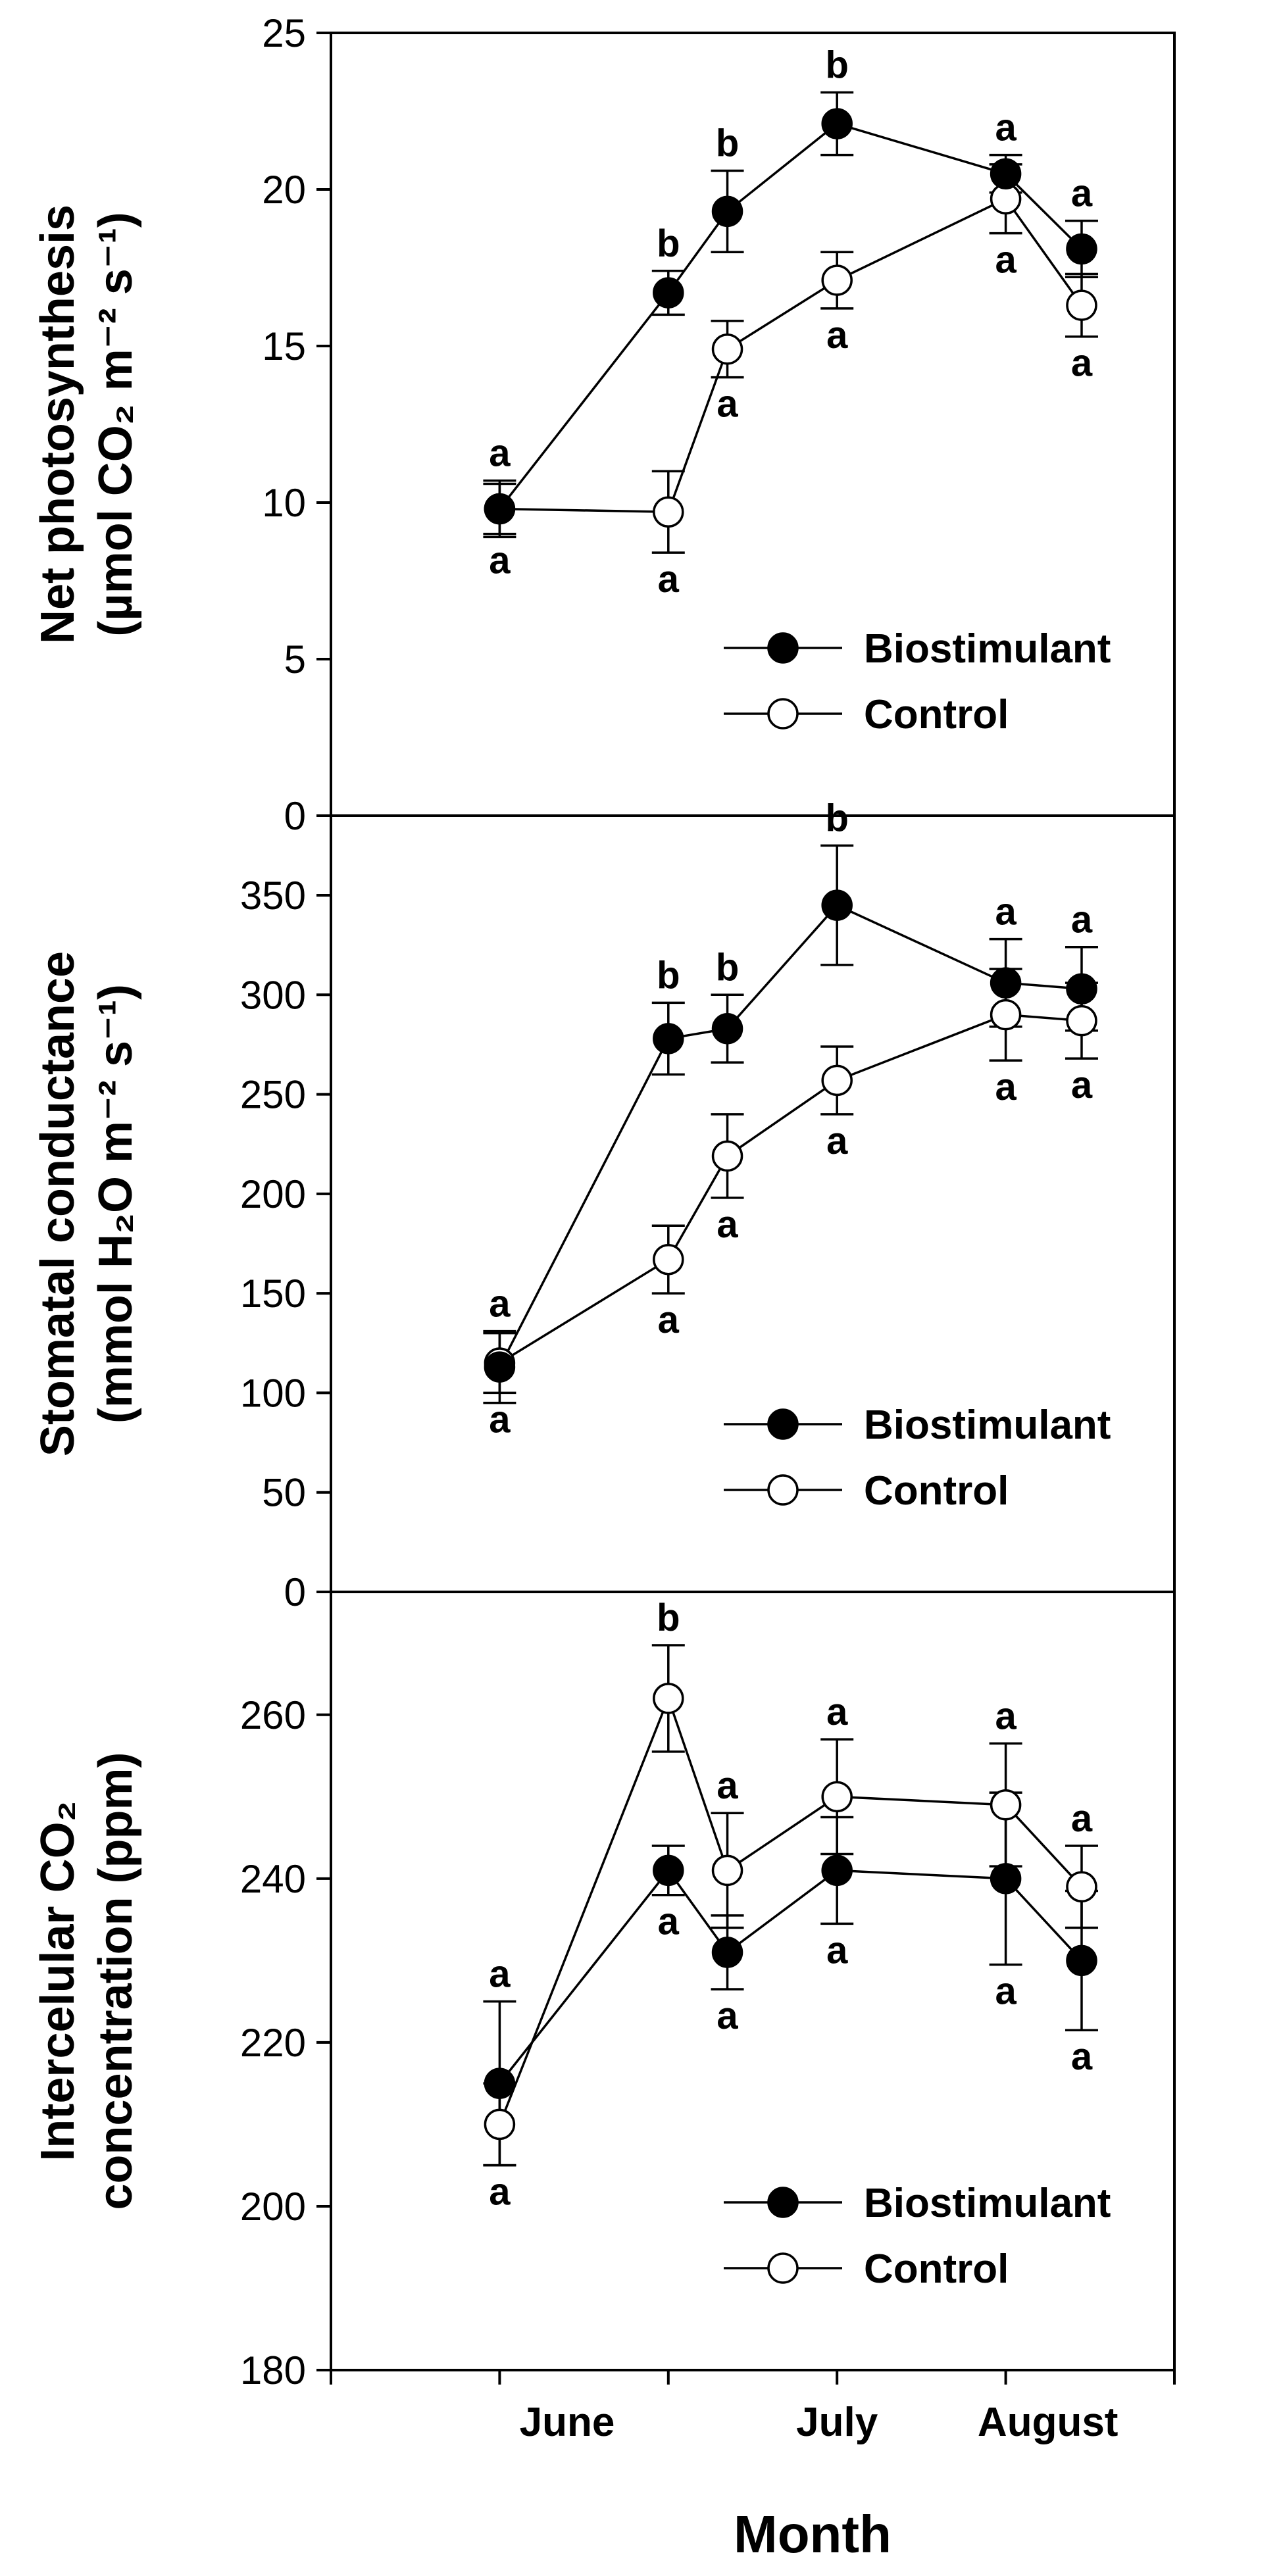 The width and height of the screenshot is (1281, 2576). What do you see at coordinates (273, 995) in the screenshot?
I see `y-tick-label: 300` at bounding box center [273, 995].